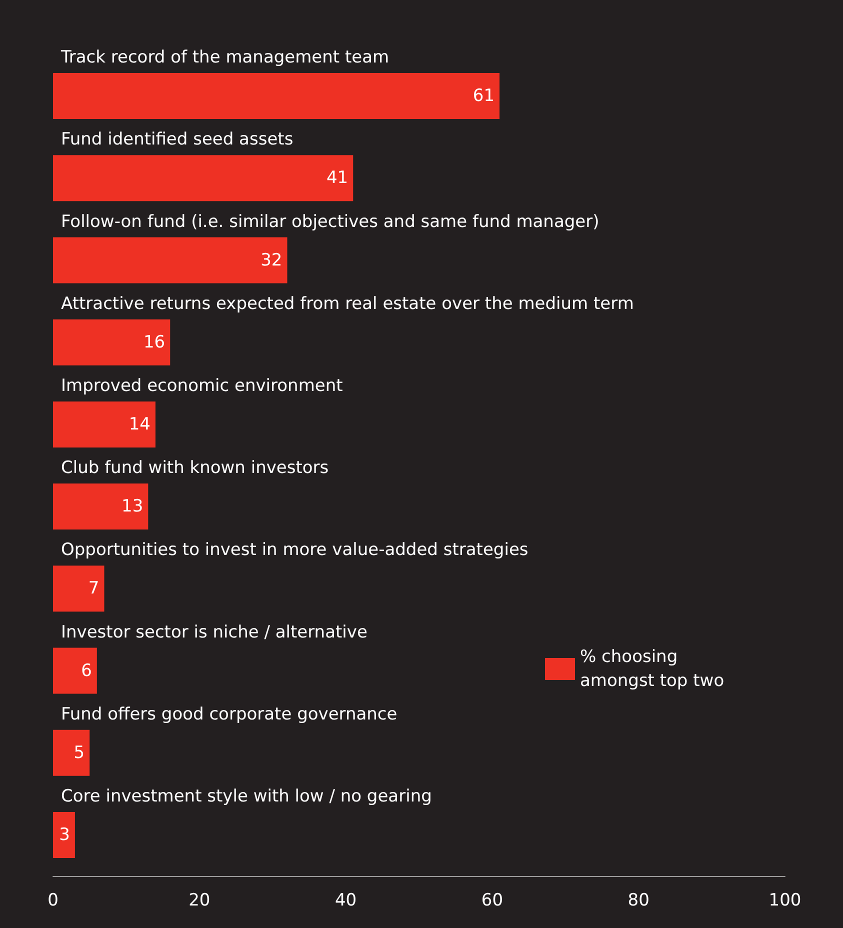 This screenshot has height=928, width=843. Describe the element at coordinates (154, 342) in the screenshot. I see `data-label: 16` at that location.